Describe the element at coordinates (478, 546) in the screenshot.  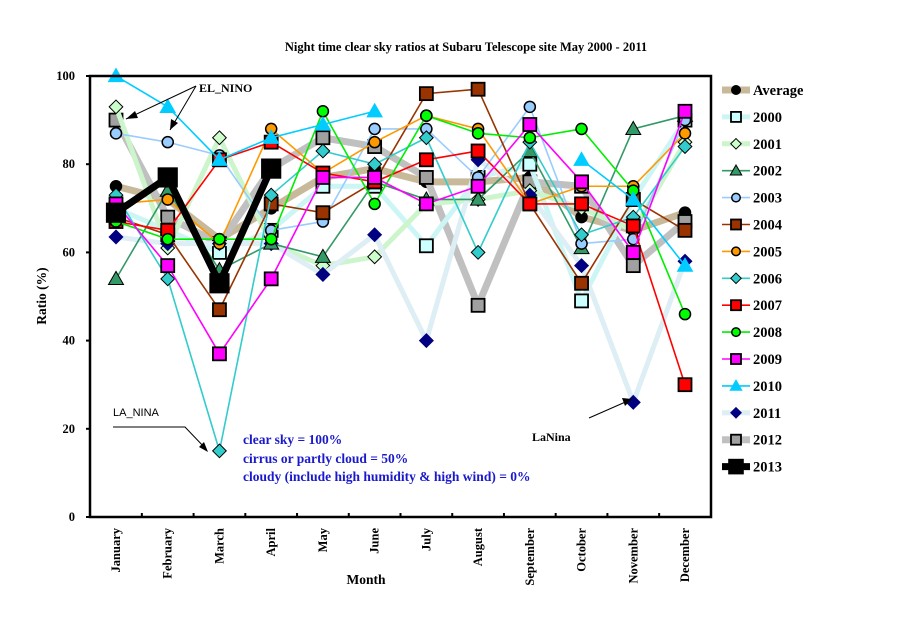
I see `x-tick-label-august: August` at that location.